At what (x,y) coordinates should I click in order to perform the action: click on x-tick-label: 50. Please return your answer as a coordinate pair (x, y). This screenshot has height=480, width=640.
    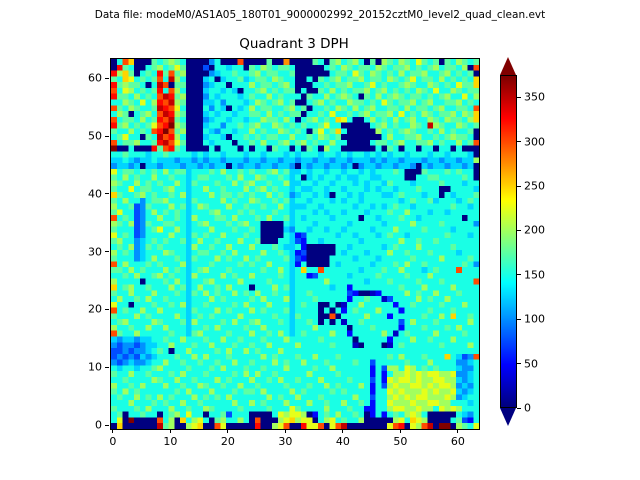
    Looking at the image, I should click on (400, 441).